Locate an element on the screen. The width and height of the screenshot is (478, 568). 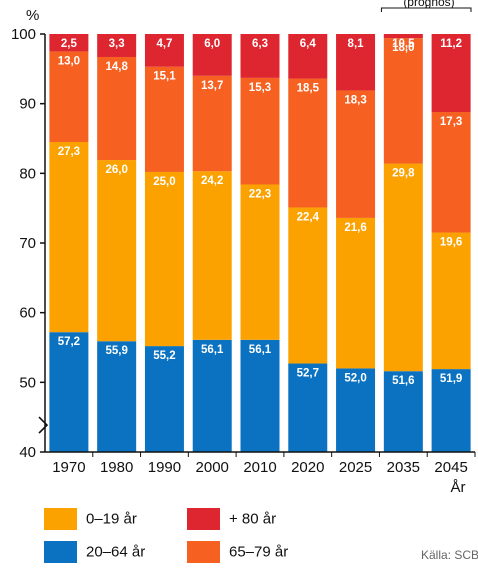
bar-segment-2025-65-79-r is located at coordinates (356, 154).